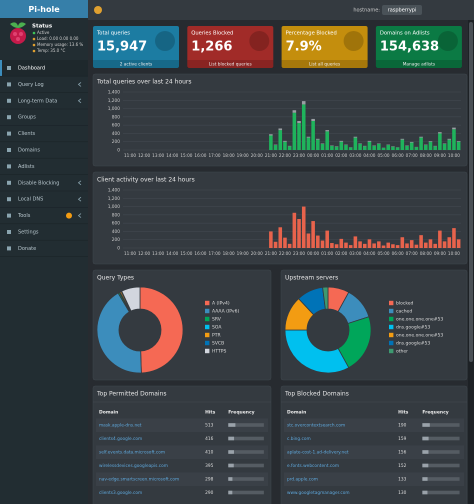  I want to click on legend-label: SOA, so click(217, 328).